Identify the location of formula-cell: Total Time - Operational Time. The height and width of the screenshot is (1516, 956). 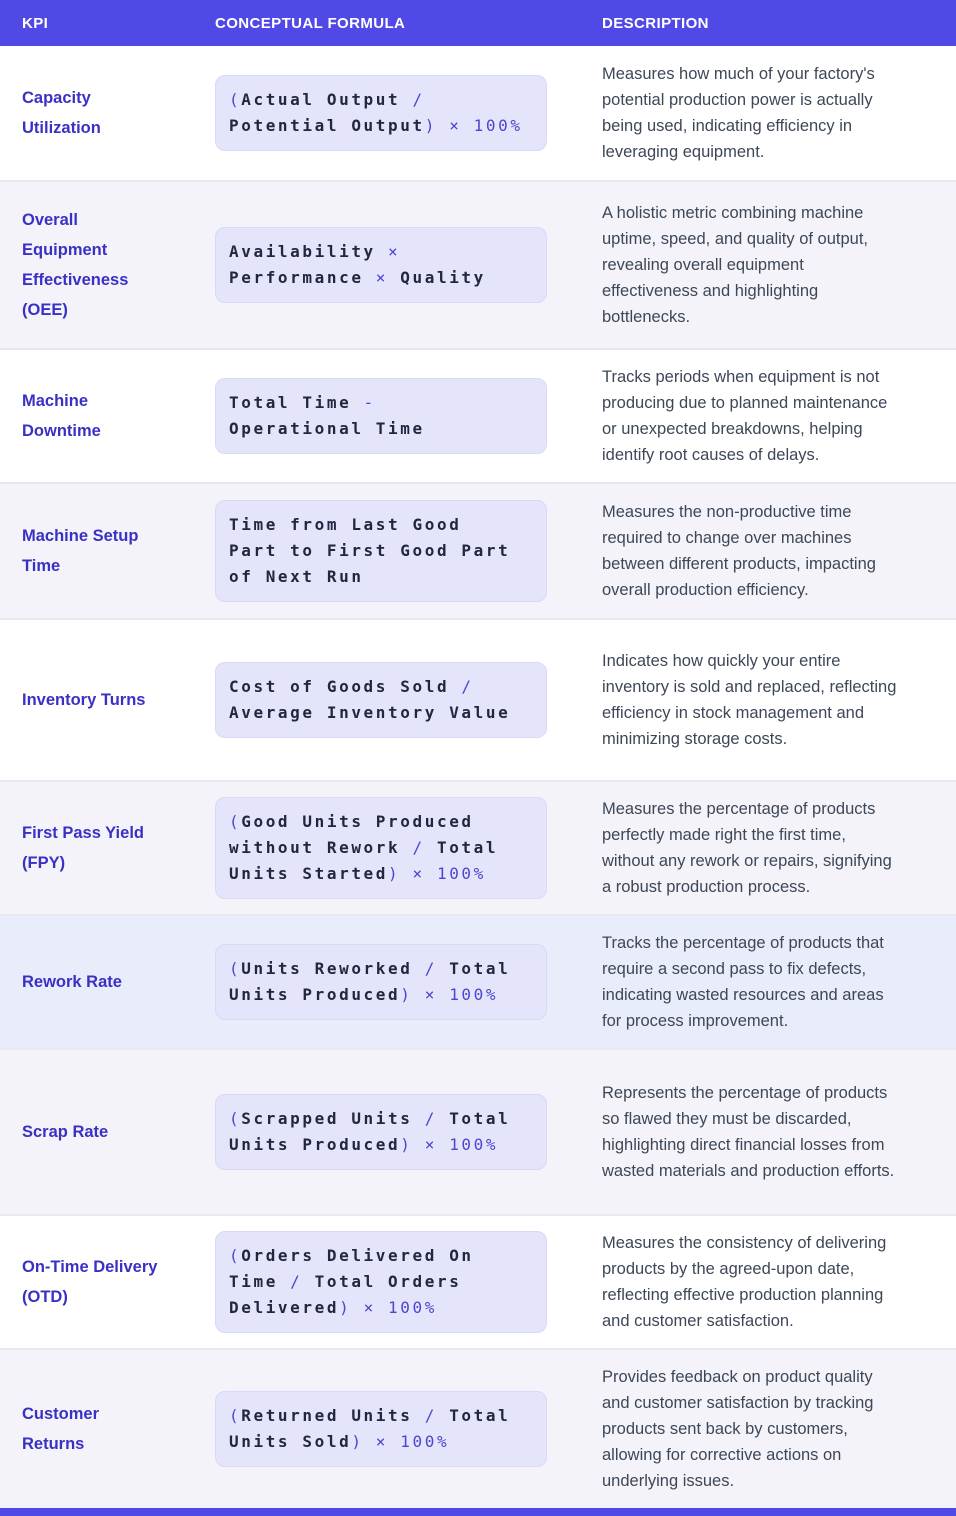
(408, 416).